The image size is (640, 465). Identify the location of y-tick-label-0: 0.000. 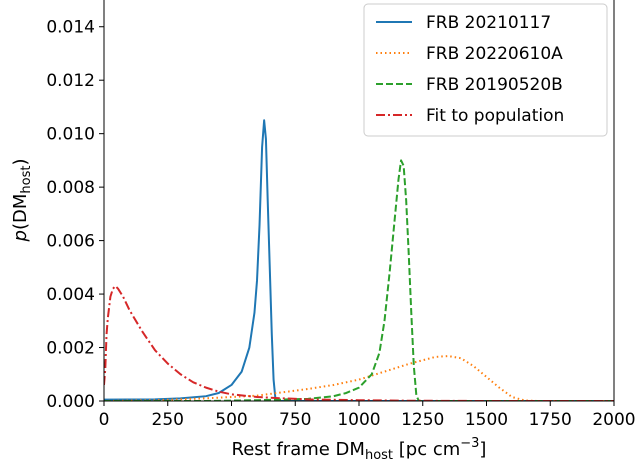
(70, 402).